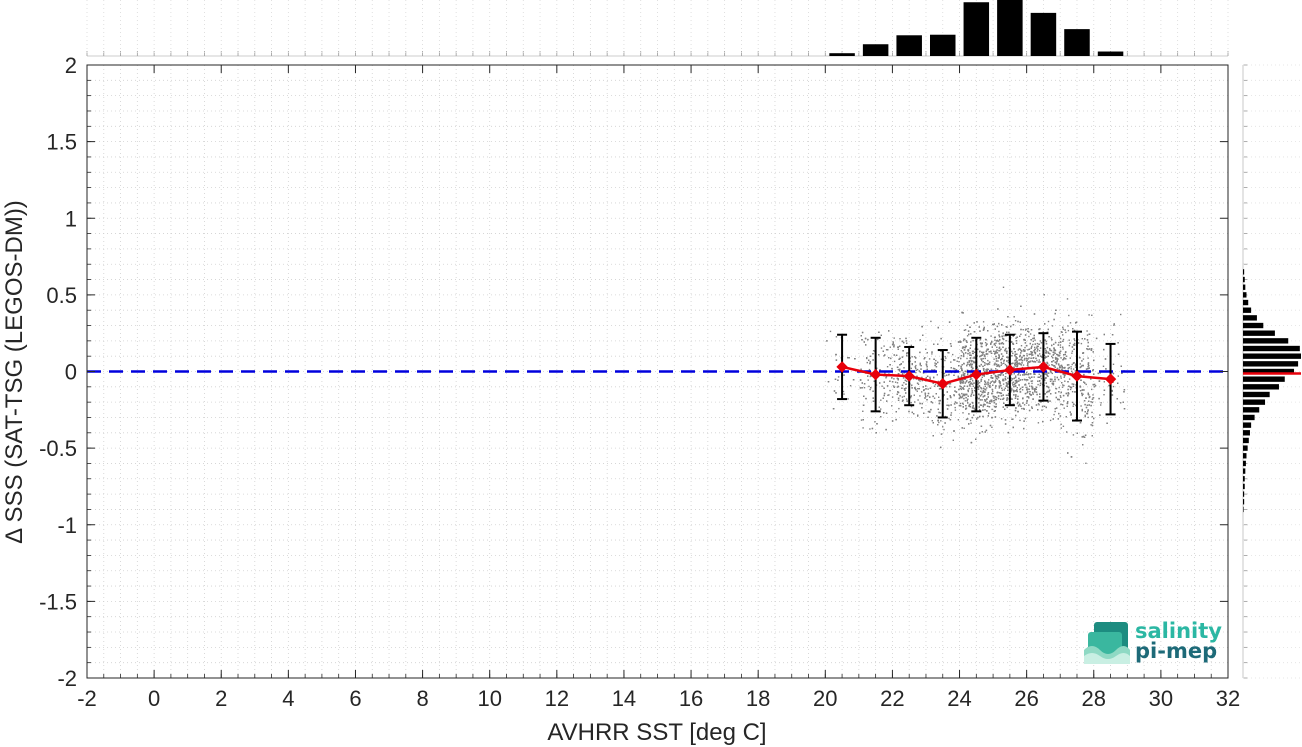  I want to click on salinity-pi-mep-logo: salinity pi-mep, so click(1153, 641).